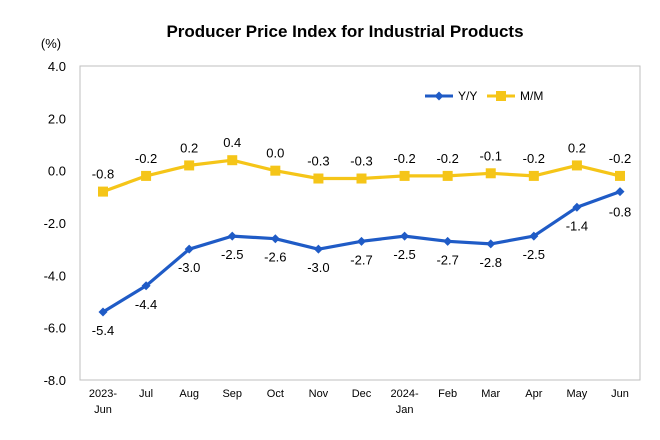 This screenshot has width=660, height=440. I want to click on x-tick-label: Sep, so click(232, 394).